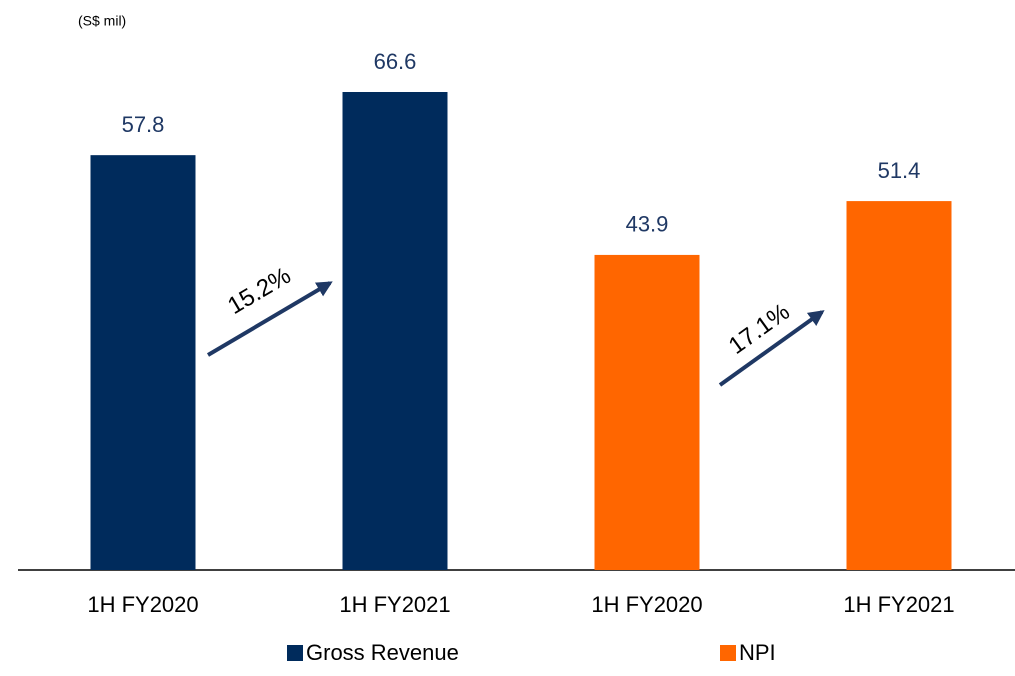 Image resolution: width=1015 pixels, height=676 pixels. I want to click on value-label: 51.4, so click(899, 170).